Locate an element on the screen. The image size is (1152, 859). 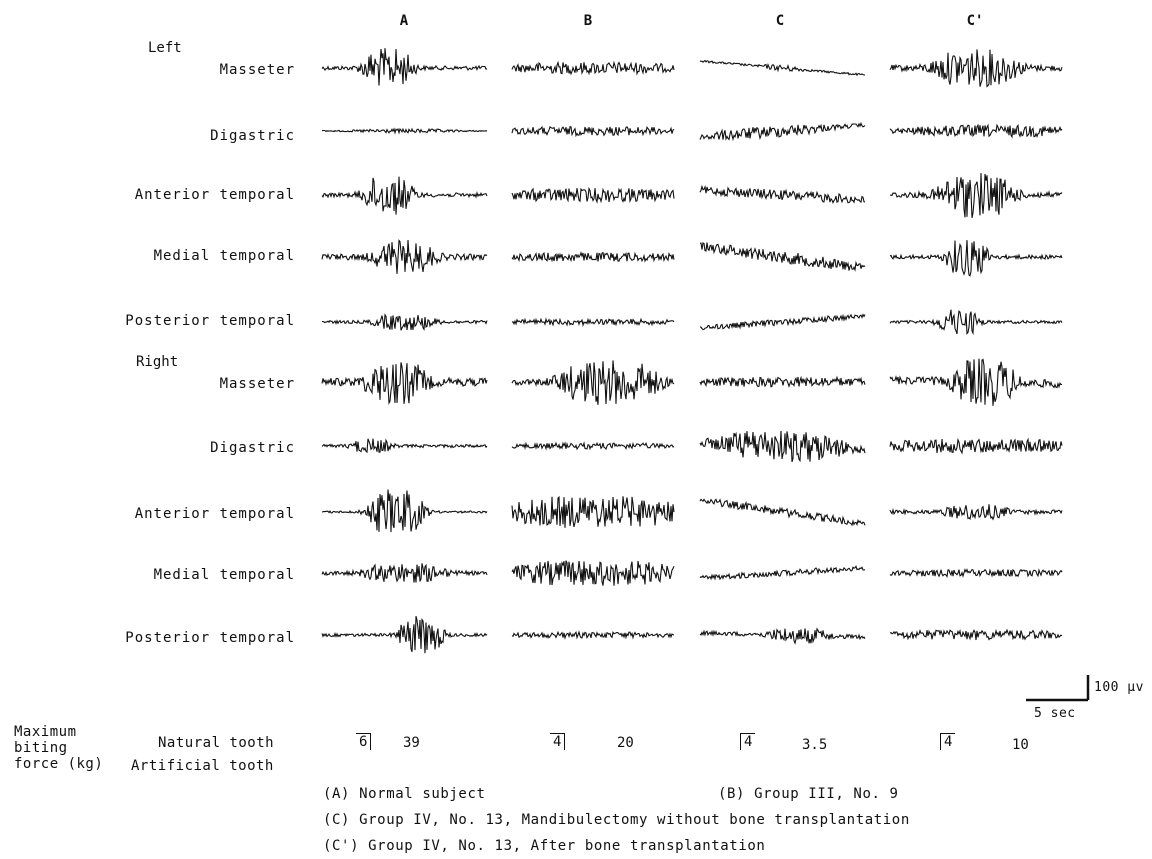
side-label-right: Right is located at coordinates (157, 362).